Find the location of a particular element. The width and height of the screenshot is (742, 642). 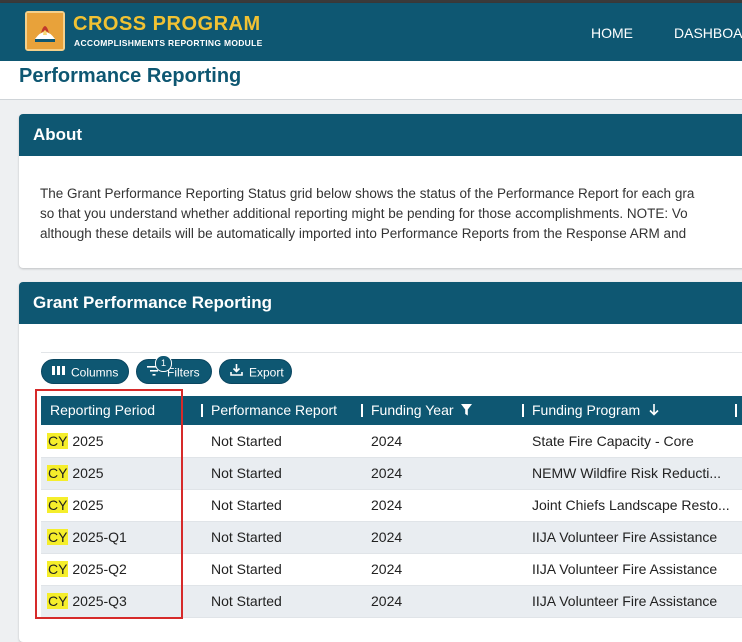

nav-home: HOME is located at coordinates (612, 33).